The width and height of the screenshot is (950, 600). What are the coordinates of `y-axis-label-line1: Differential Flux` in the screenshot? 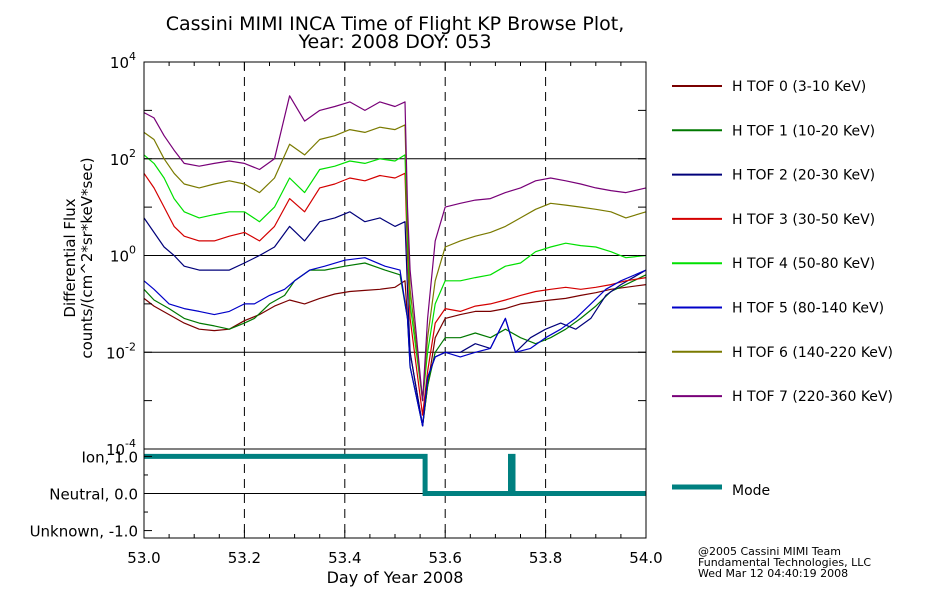 It's located at (70, 257).